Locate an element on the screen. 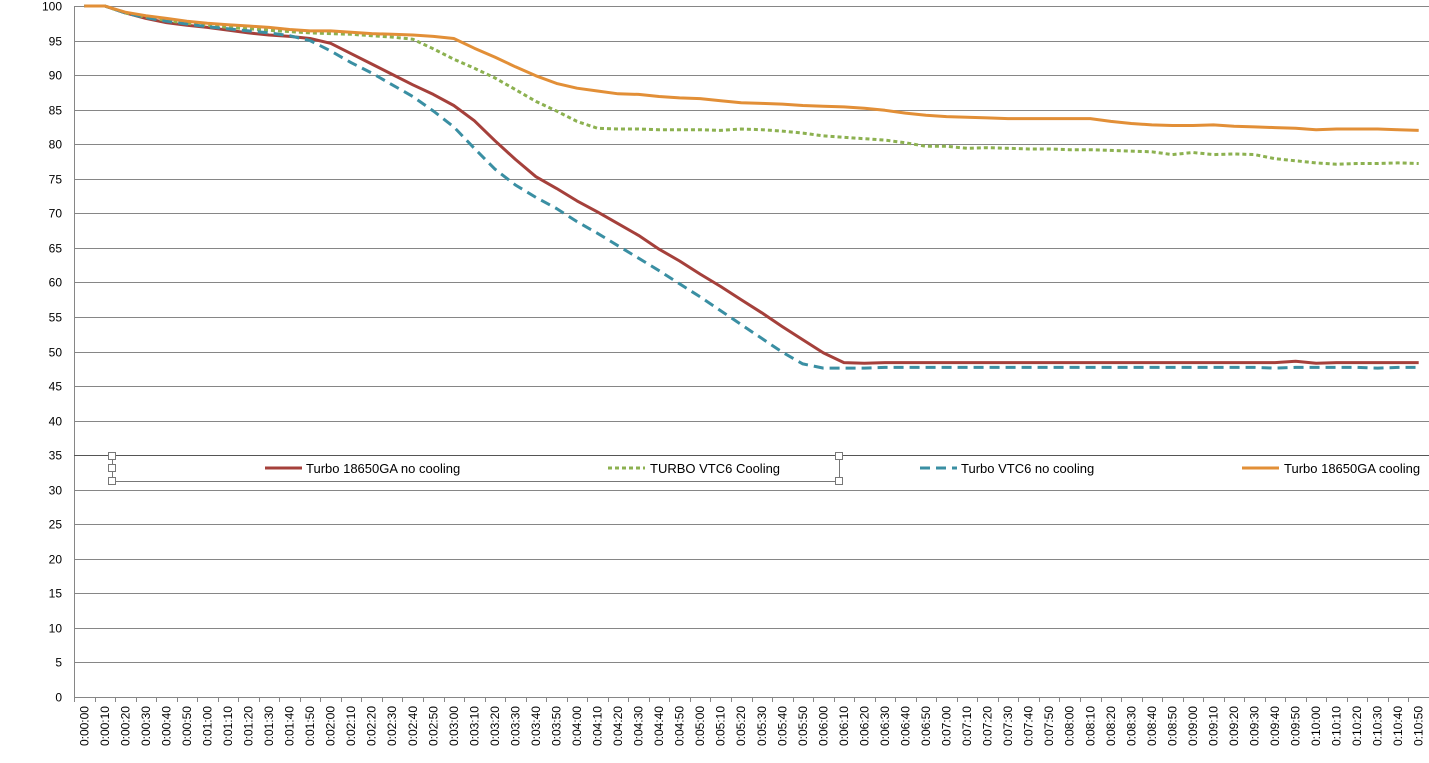  x-tick-label: 0:01:20 is located at coordinates (249, 726).